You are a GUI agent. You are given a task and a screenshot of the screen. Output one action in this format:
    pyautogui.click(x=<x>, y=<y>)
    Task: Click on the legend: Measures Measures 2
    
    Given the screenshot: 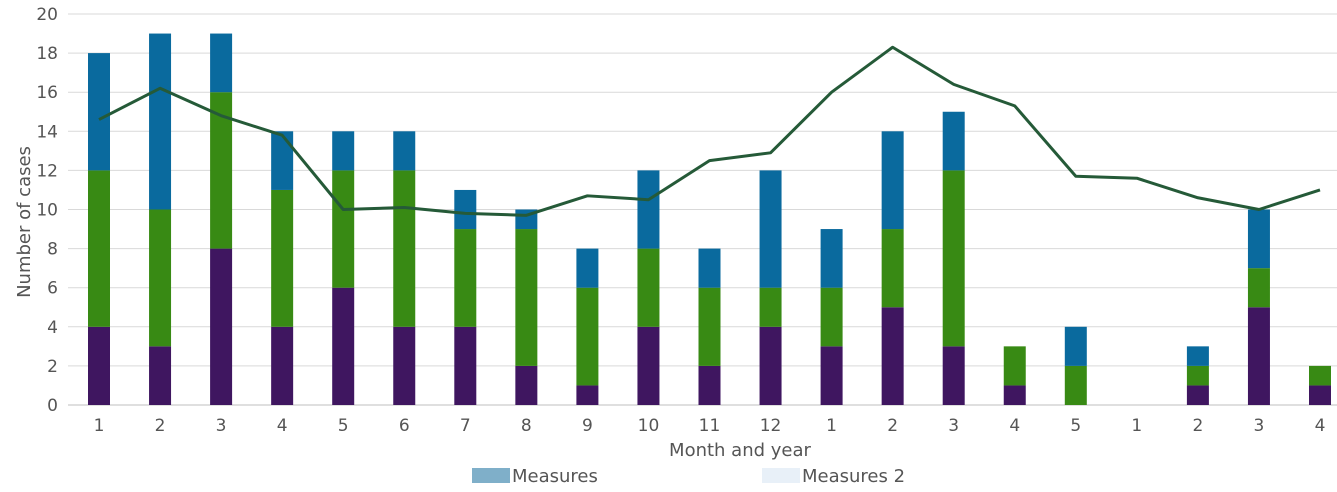 What is the action you would take?
    pyautogui.click(x=688, y=476)
    